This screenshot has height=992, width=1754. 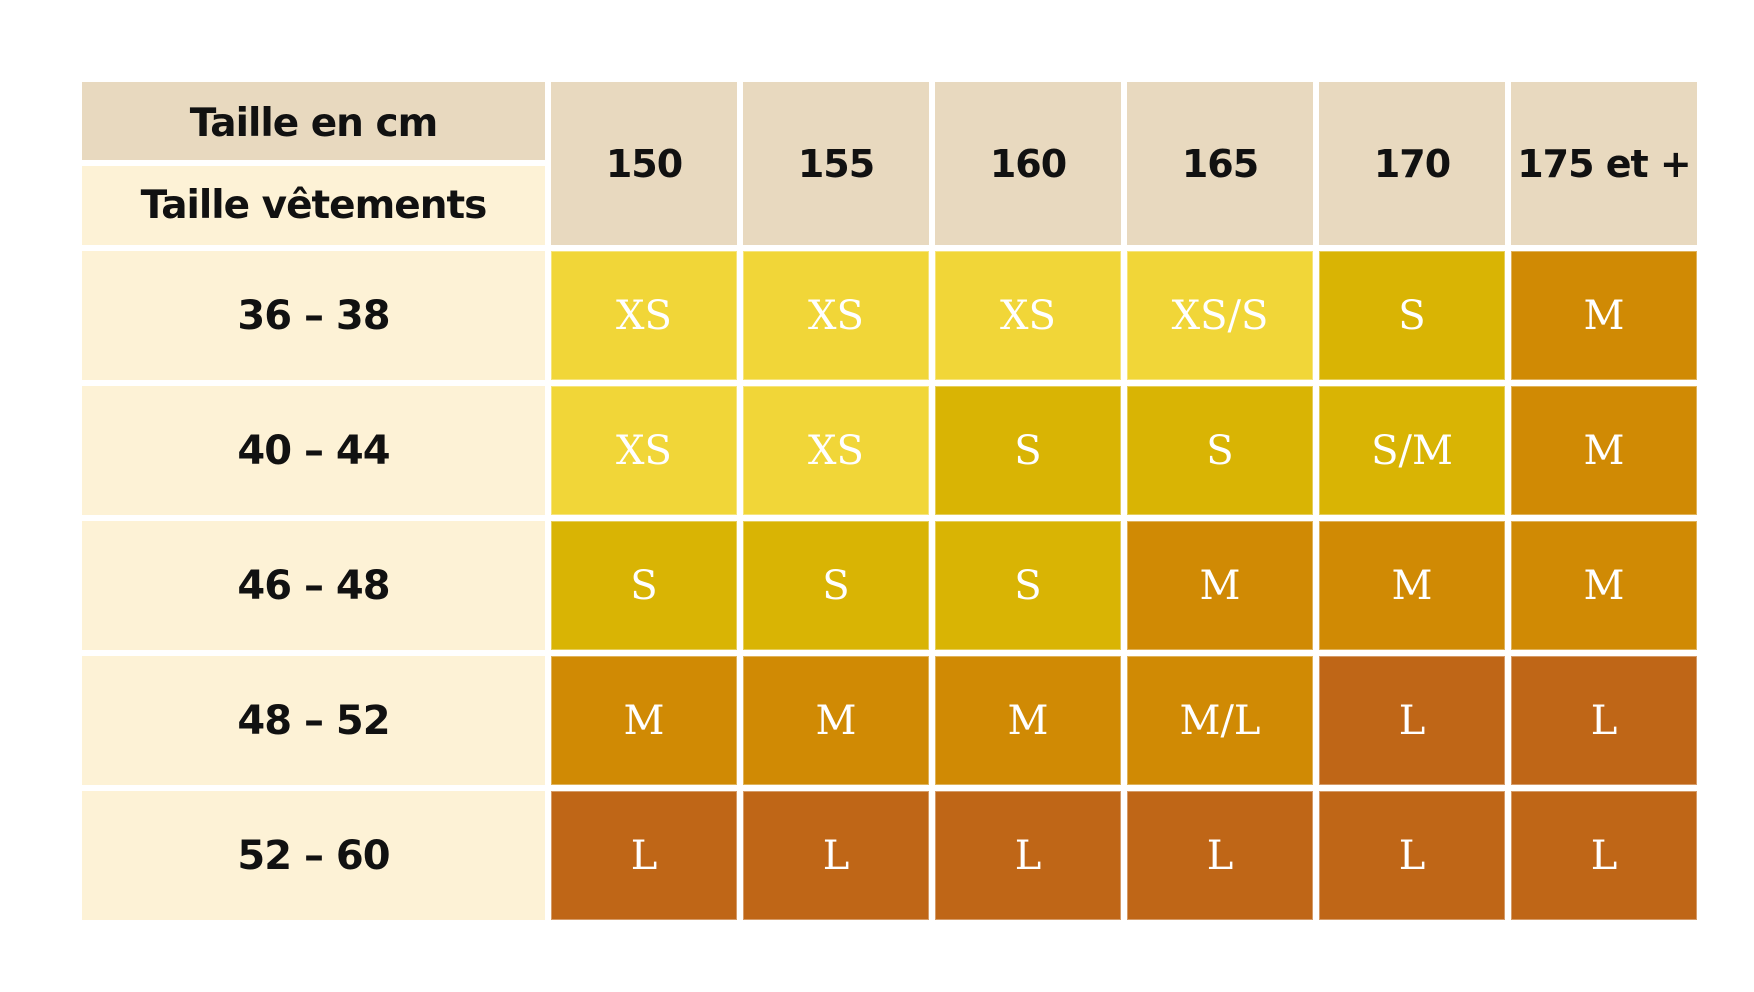 What do you see at coordinates (313, 720) in the screenshot?
I see `row-label: 48 – 52` at bounding box center [313, 720].